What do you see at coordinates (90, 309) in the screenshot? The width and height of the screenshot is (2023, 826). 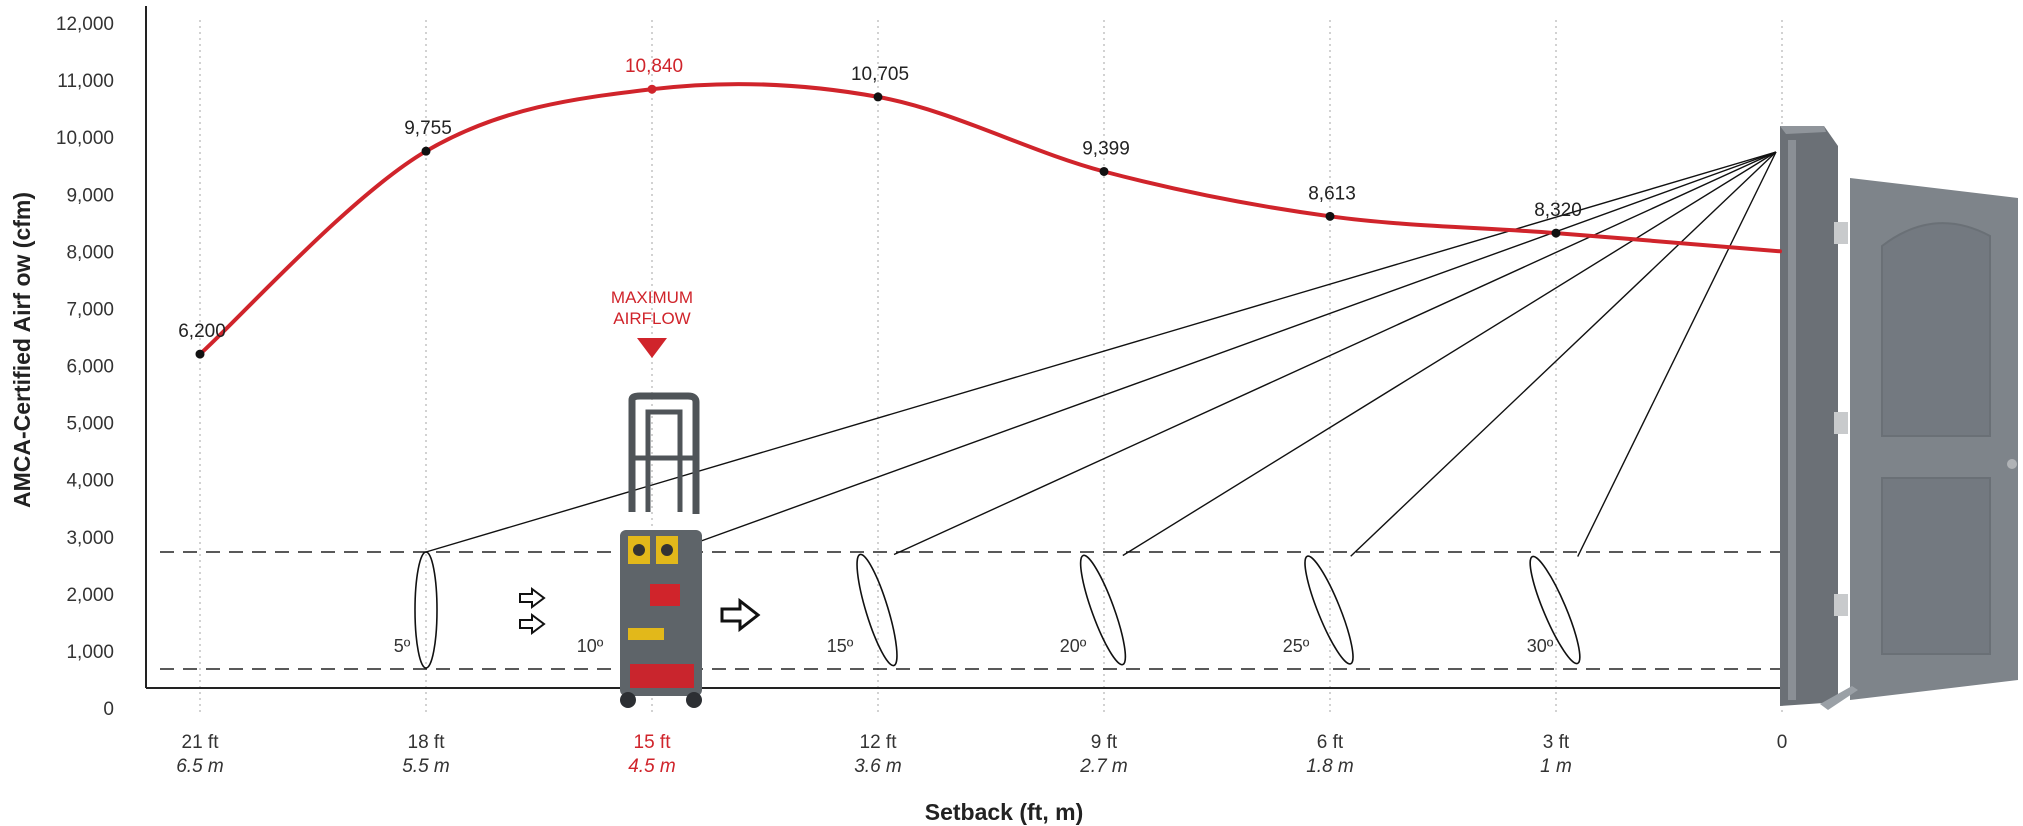 I see `y-tick-label: 7,000` at bounding box center [90, 309].